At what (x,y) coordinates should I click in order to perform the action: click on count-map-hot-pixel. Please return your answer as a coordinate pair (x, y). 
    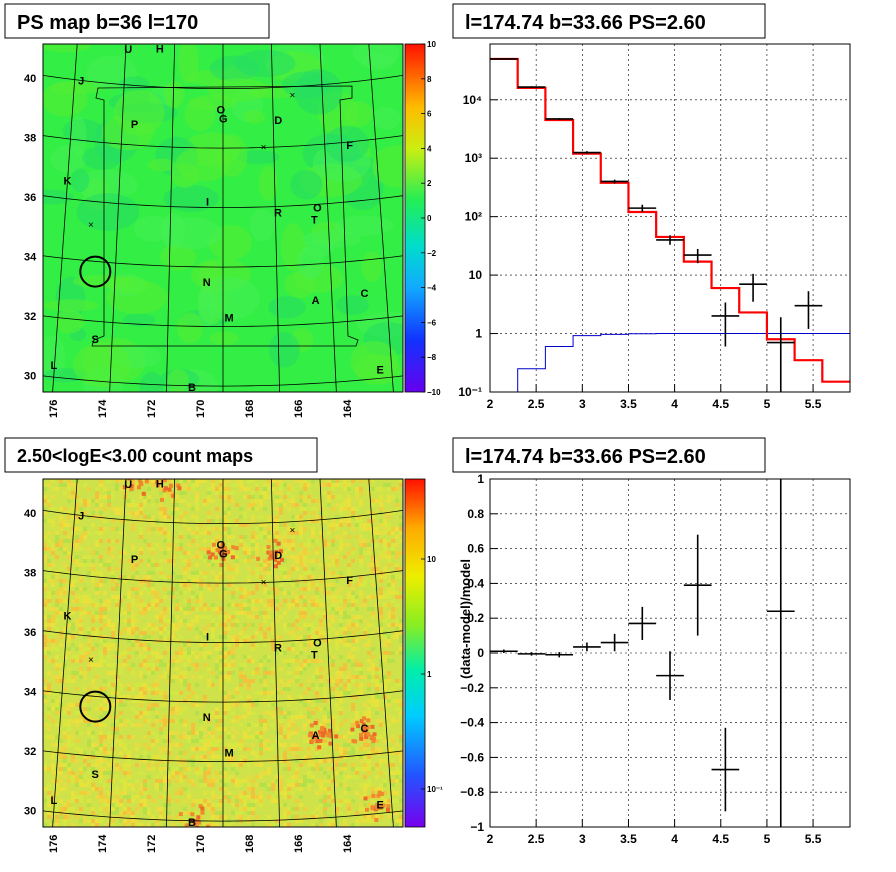
    Looking at the image, I should click on (207, 825).